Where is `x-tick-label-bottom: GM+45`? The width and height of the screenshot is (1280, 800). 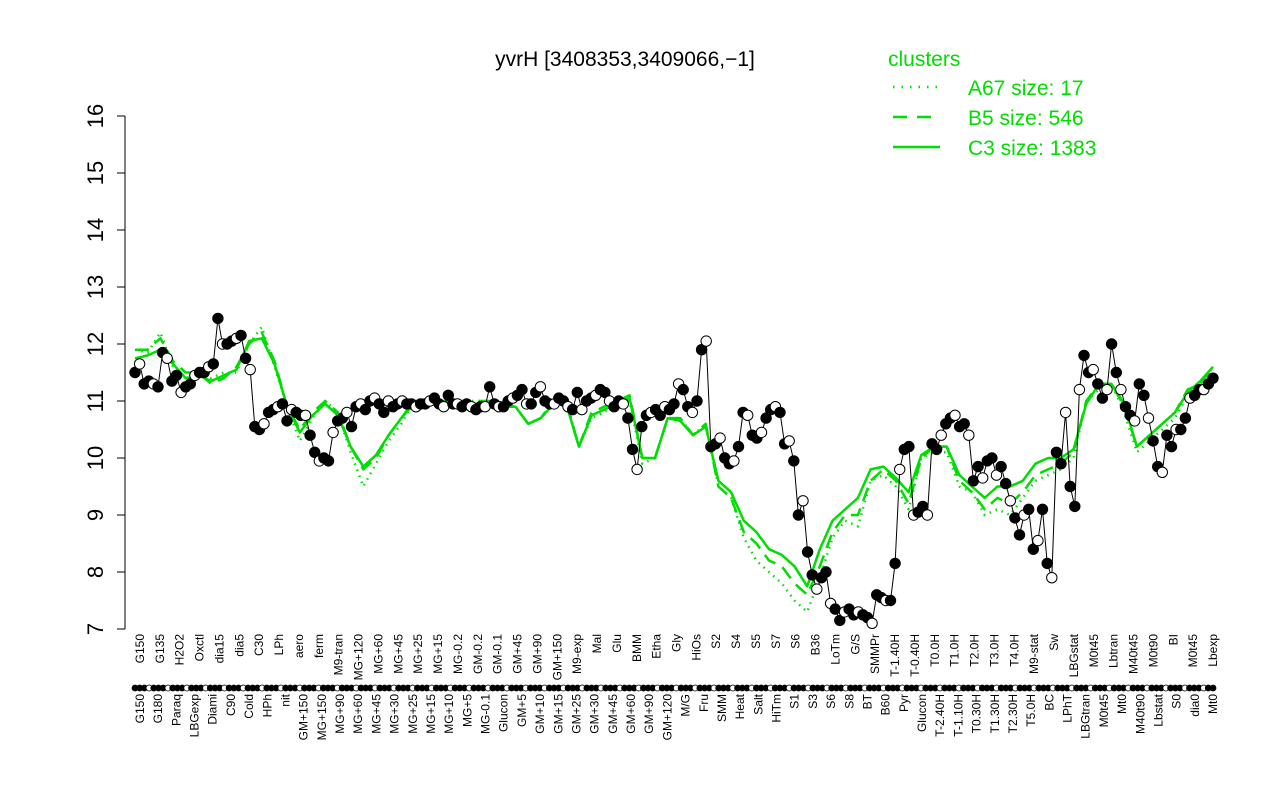
x-tick-label-bottom: GM+45 is located at coordinates (613, 714).